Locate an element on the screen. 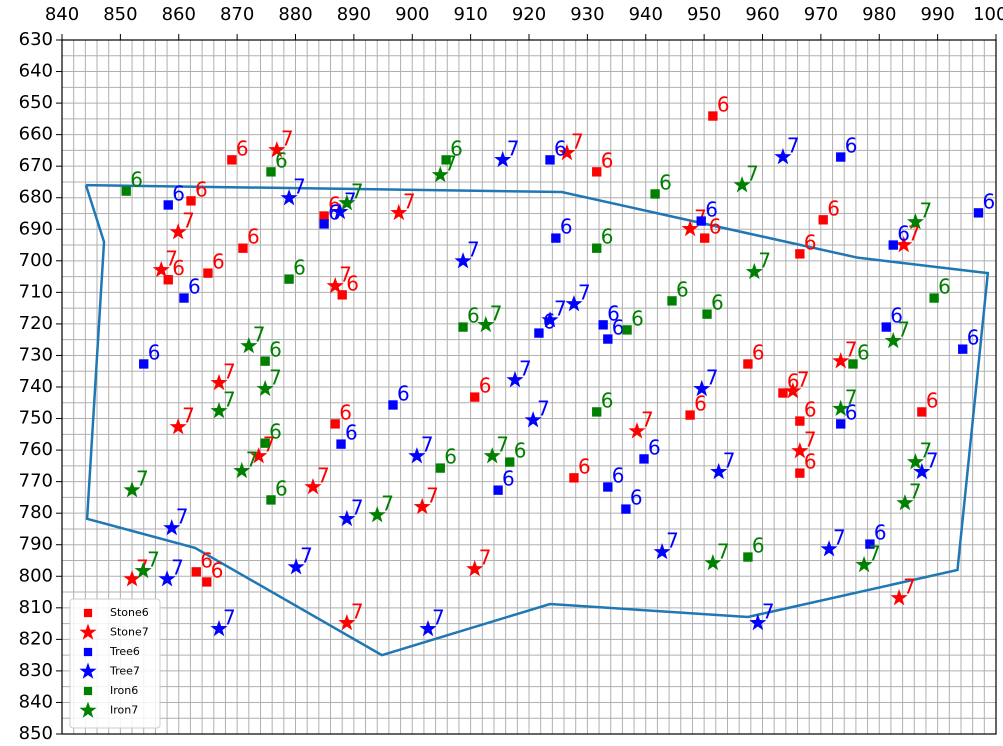 Image resolution: width=1003 pixels, height=746 pixels. y-tick-label: 750 is located at coordinates (36, 418).